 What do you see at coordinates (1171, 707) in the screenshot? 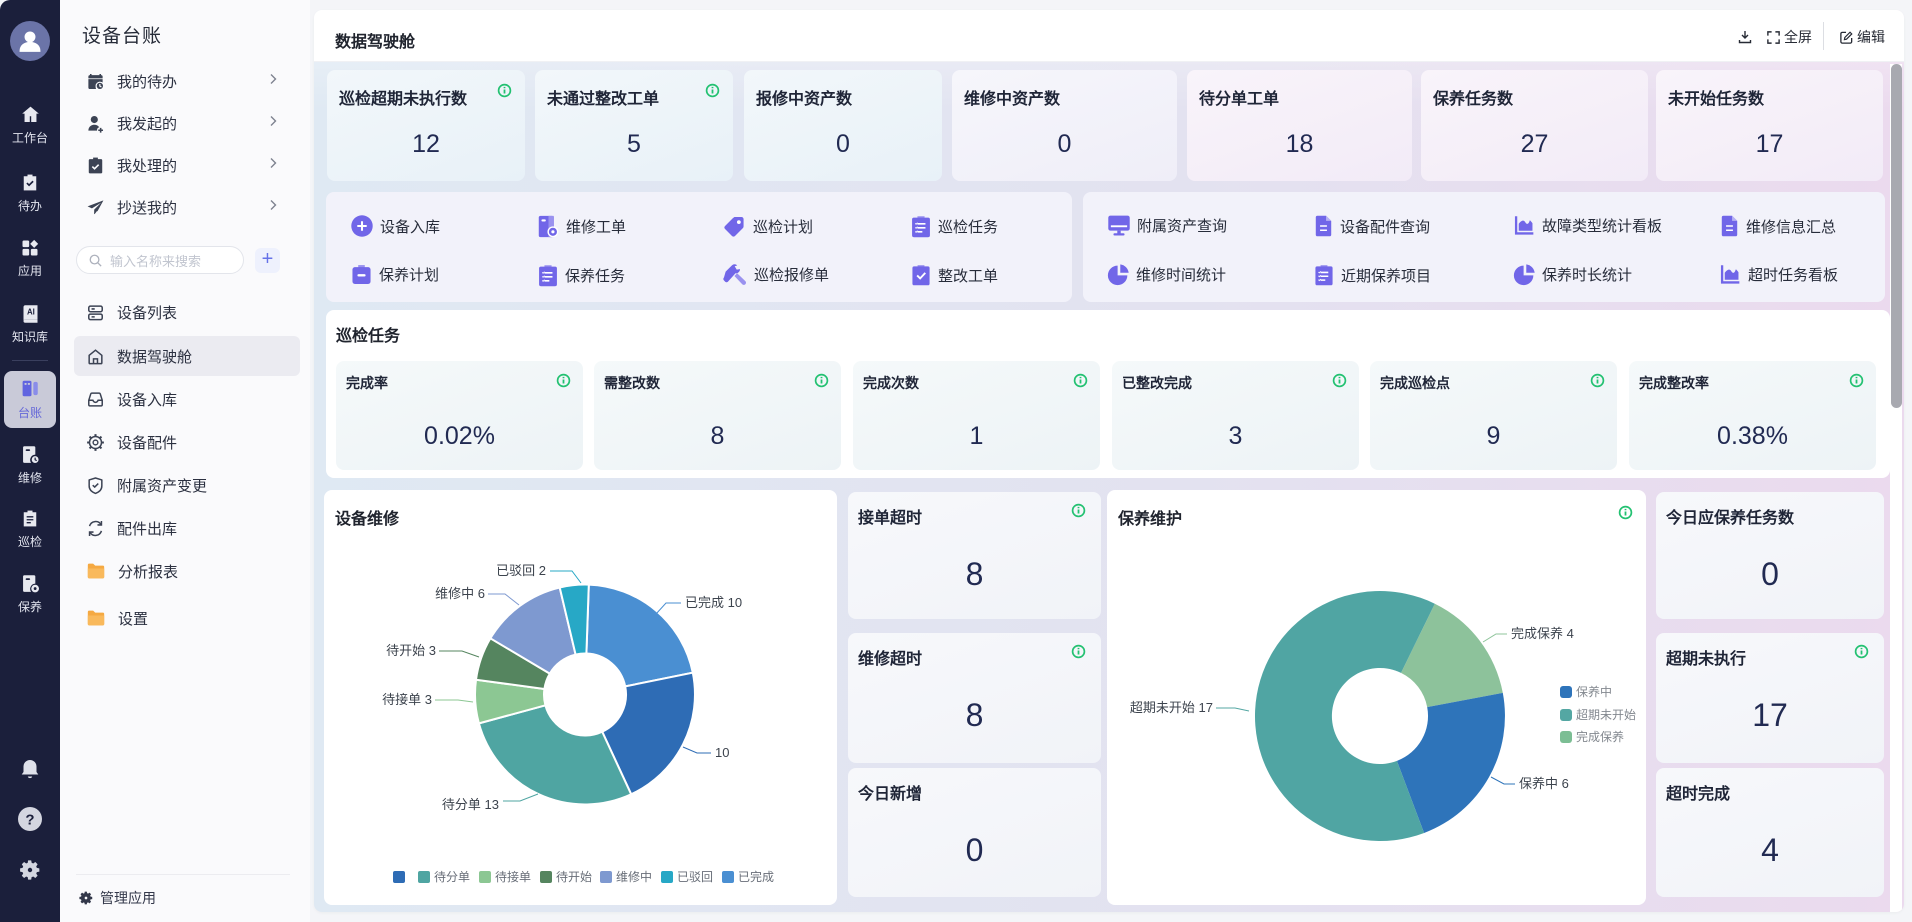
I see `svg-text: 超期未开始 17` at bounding box center [1171, 707].